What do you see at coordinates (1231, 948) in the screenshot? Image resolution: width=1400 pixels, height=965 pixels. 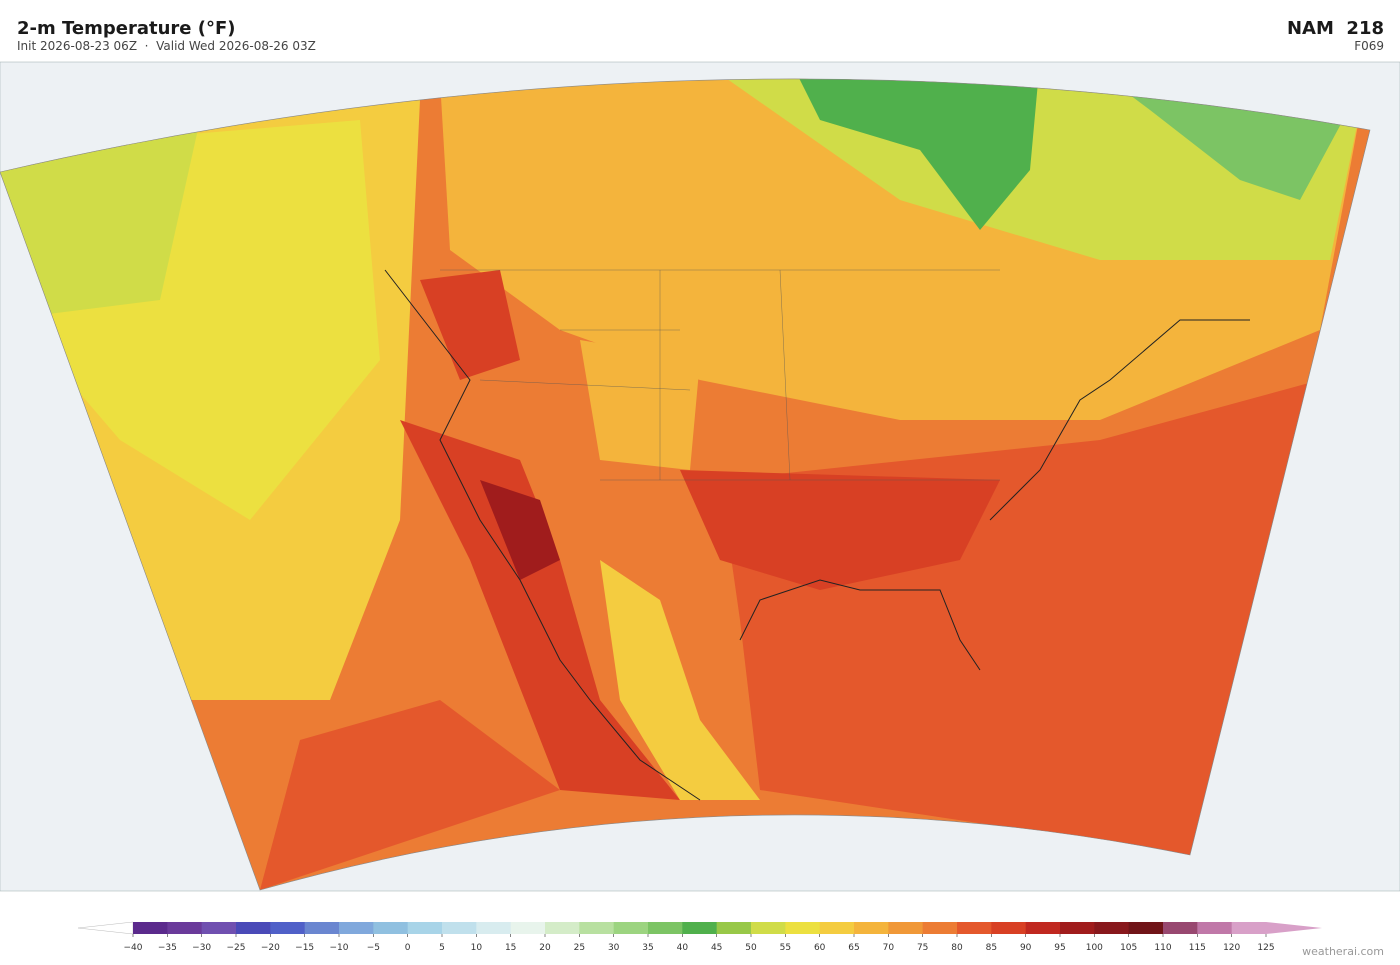 I see `colorbar-tick-label: 120` at bounding box center [1231, 948].